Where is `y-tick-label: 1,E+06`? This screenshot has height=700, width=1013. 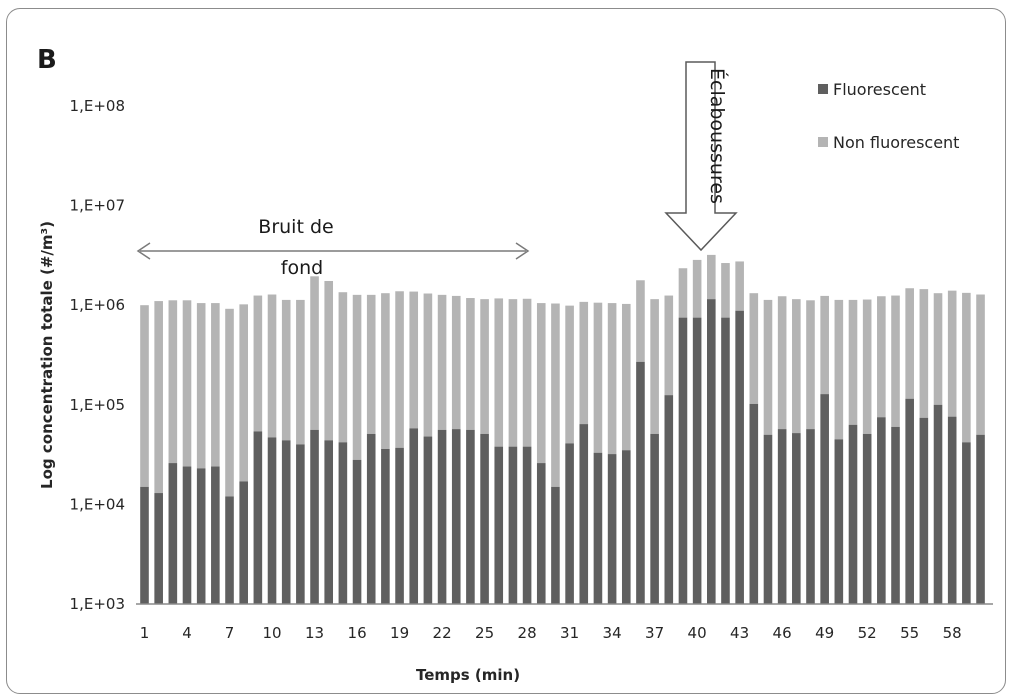
y-tick-label: 1,E+06 is located at coordinates (97, 305).